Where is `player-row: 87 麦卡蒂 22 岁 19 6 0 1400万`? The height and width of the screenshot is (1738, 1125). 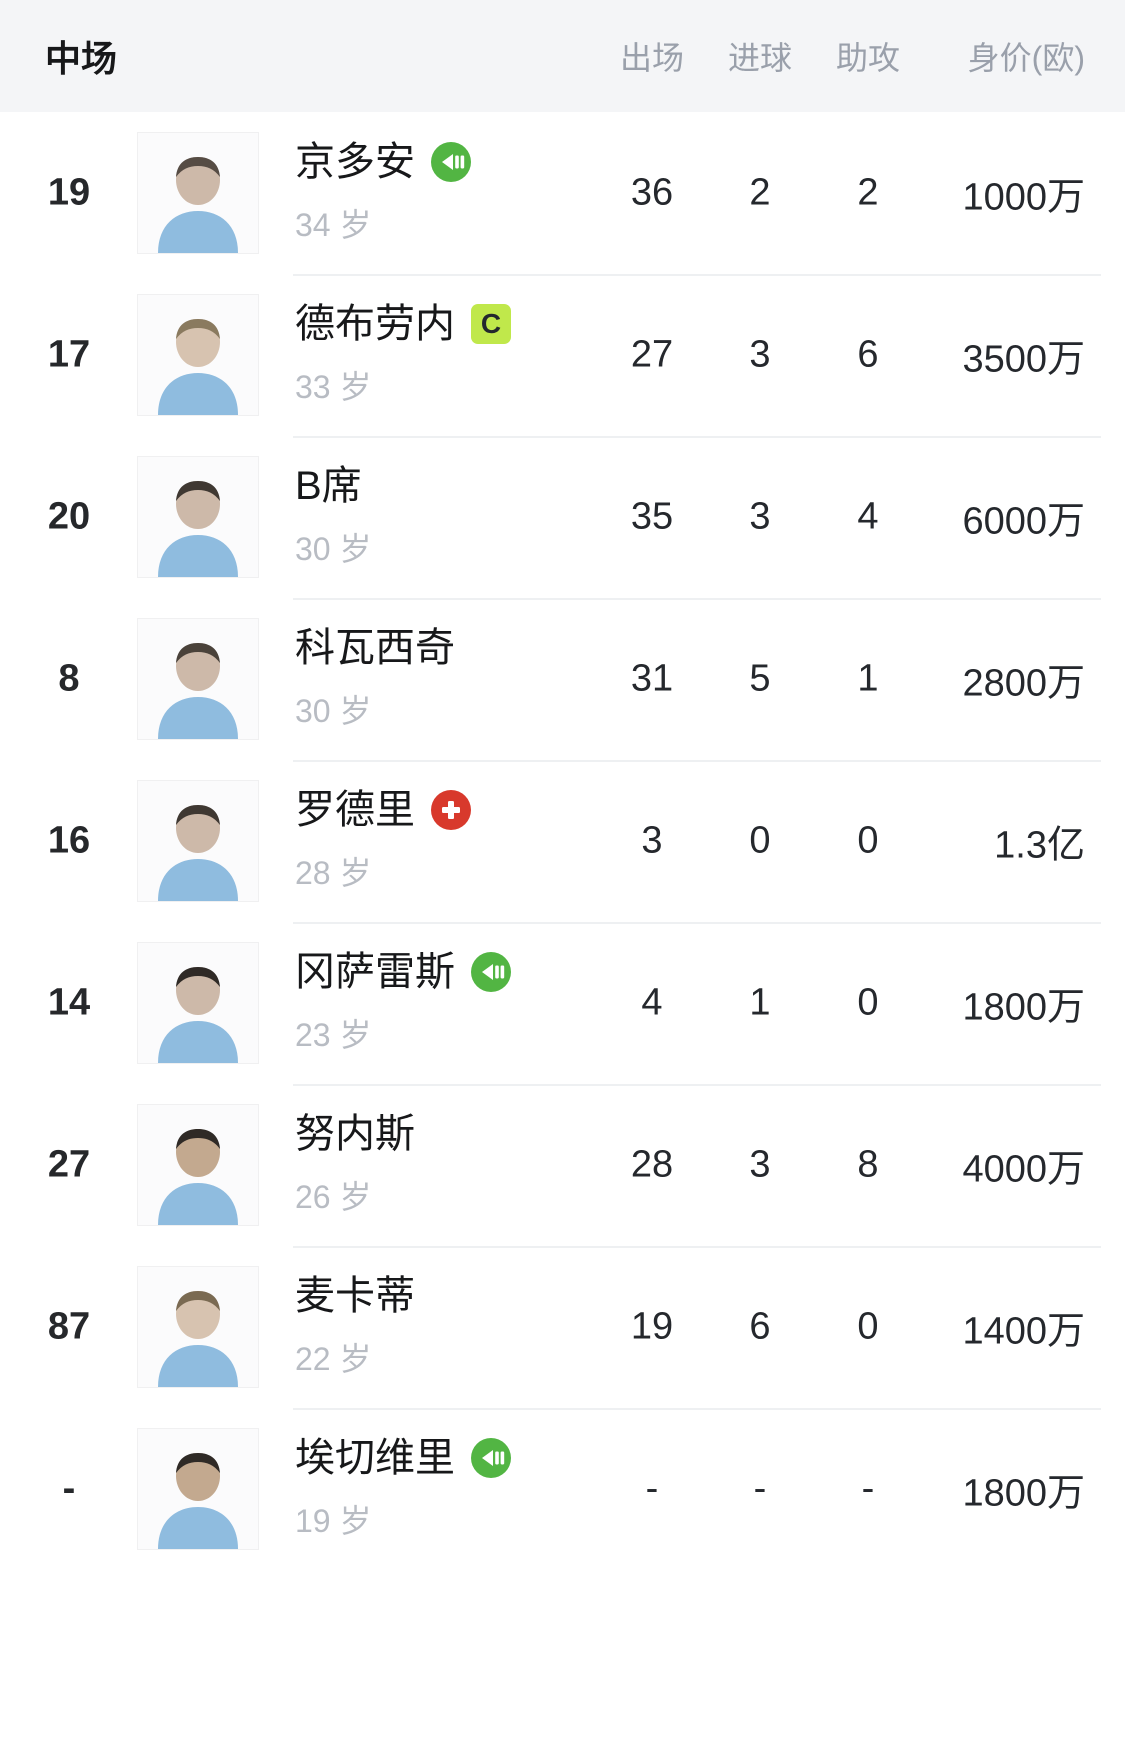
player-row: 87 麦卡蒂 22 岁 19 6 0 1400万 is located at coordinates (562, 1327).